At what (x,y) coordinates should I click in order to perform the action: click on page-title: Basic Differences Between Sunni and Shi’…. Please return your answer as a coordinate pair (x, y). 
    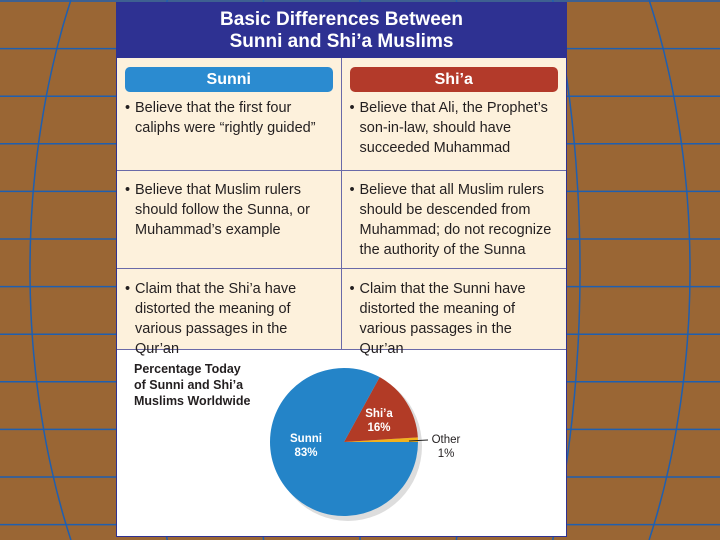
    Looking at the image, I should click on (341, 30).